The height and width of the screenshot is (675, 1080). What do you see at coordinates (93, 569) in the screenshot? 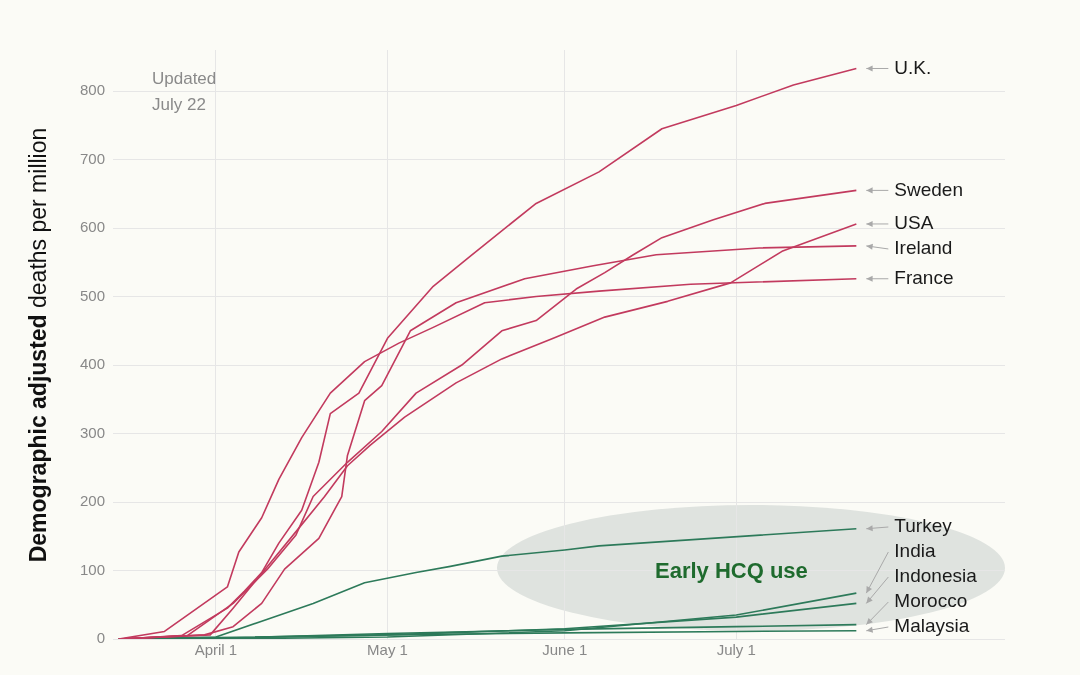
I see `y-tick-label: 100` at bounding box center [93, 569].